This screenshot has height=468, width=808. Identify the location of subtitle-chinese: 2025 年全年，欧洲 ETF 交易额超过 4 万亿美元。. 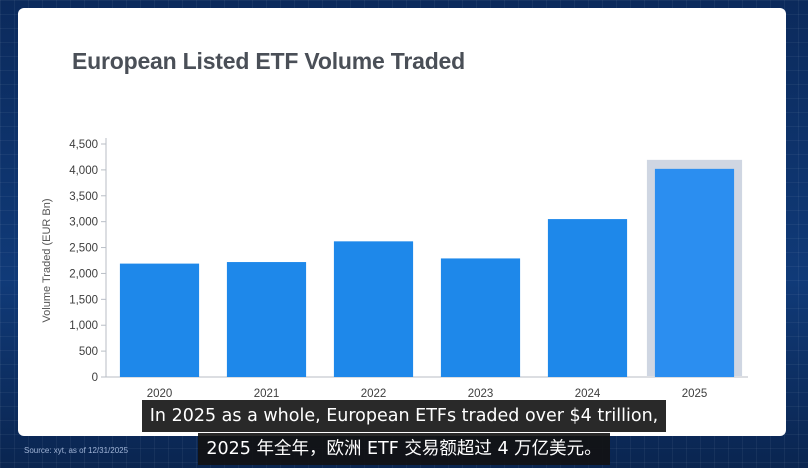
(404, 449).